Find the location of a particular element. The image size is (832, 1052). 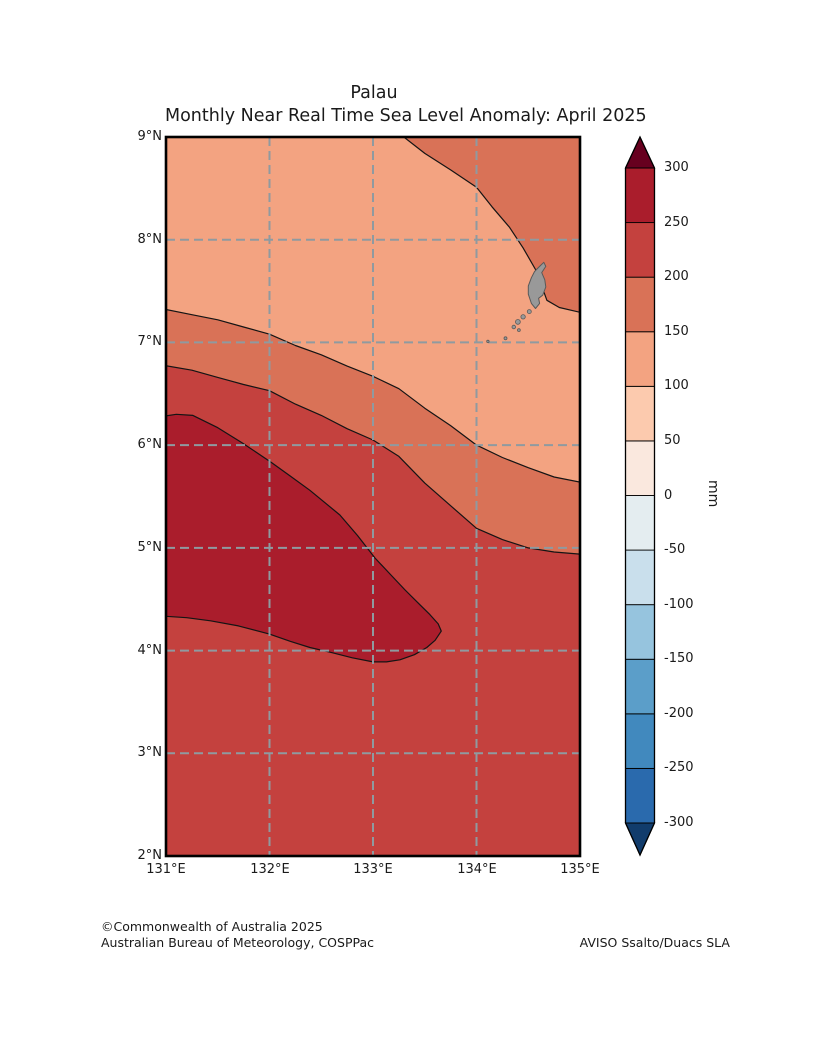

y-tick-label: 8°N is located at coordinates (150, 239).